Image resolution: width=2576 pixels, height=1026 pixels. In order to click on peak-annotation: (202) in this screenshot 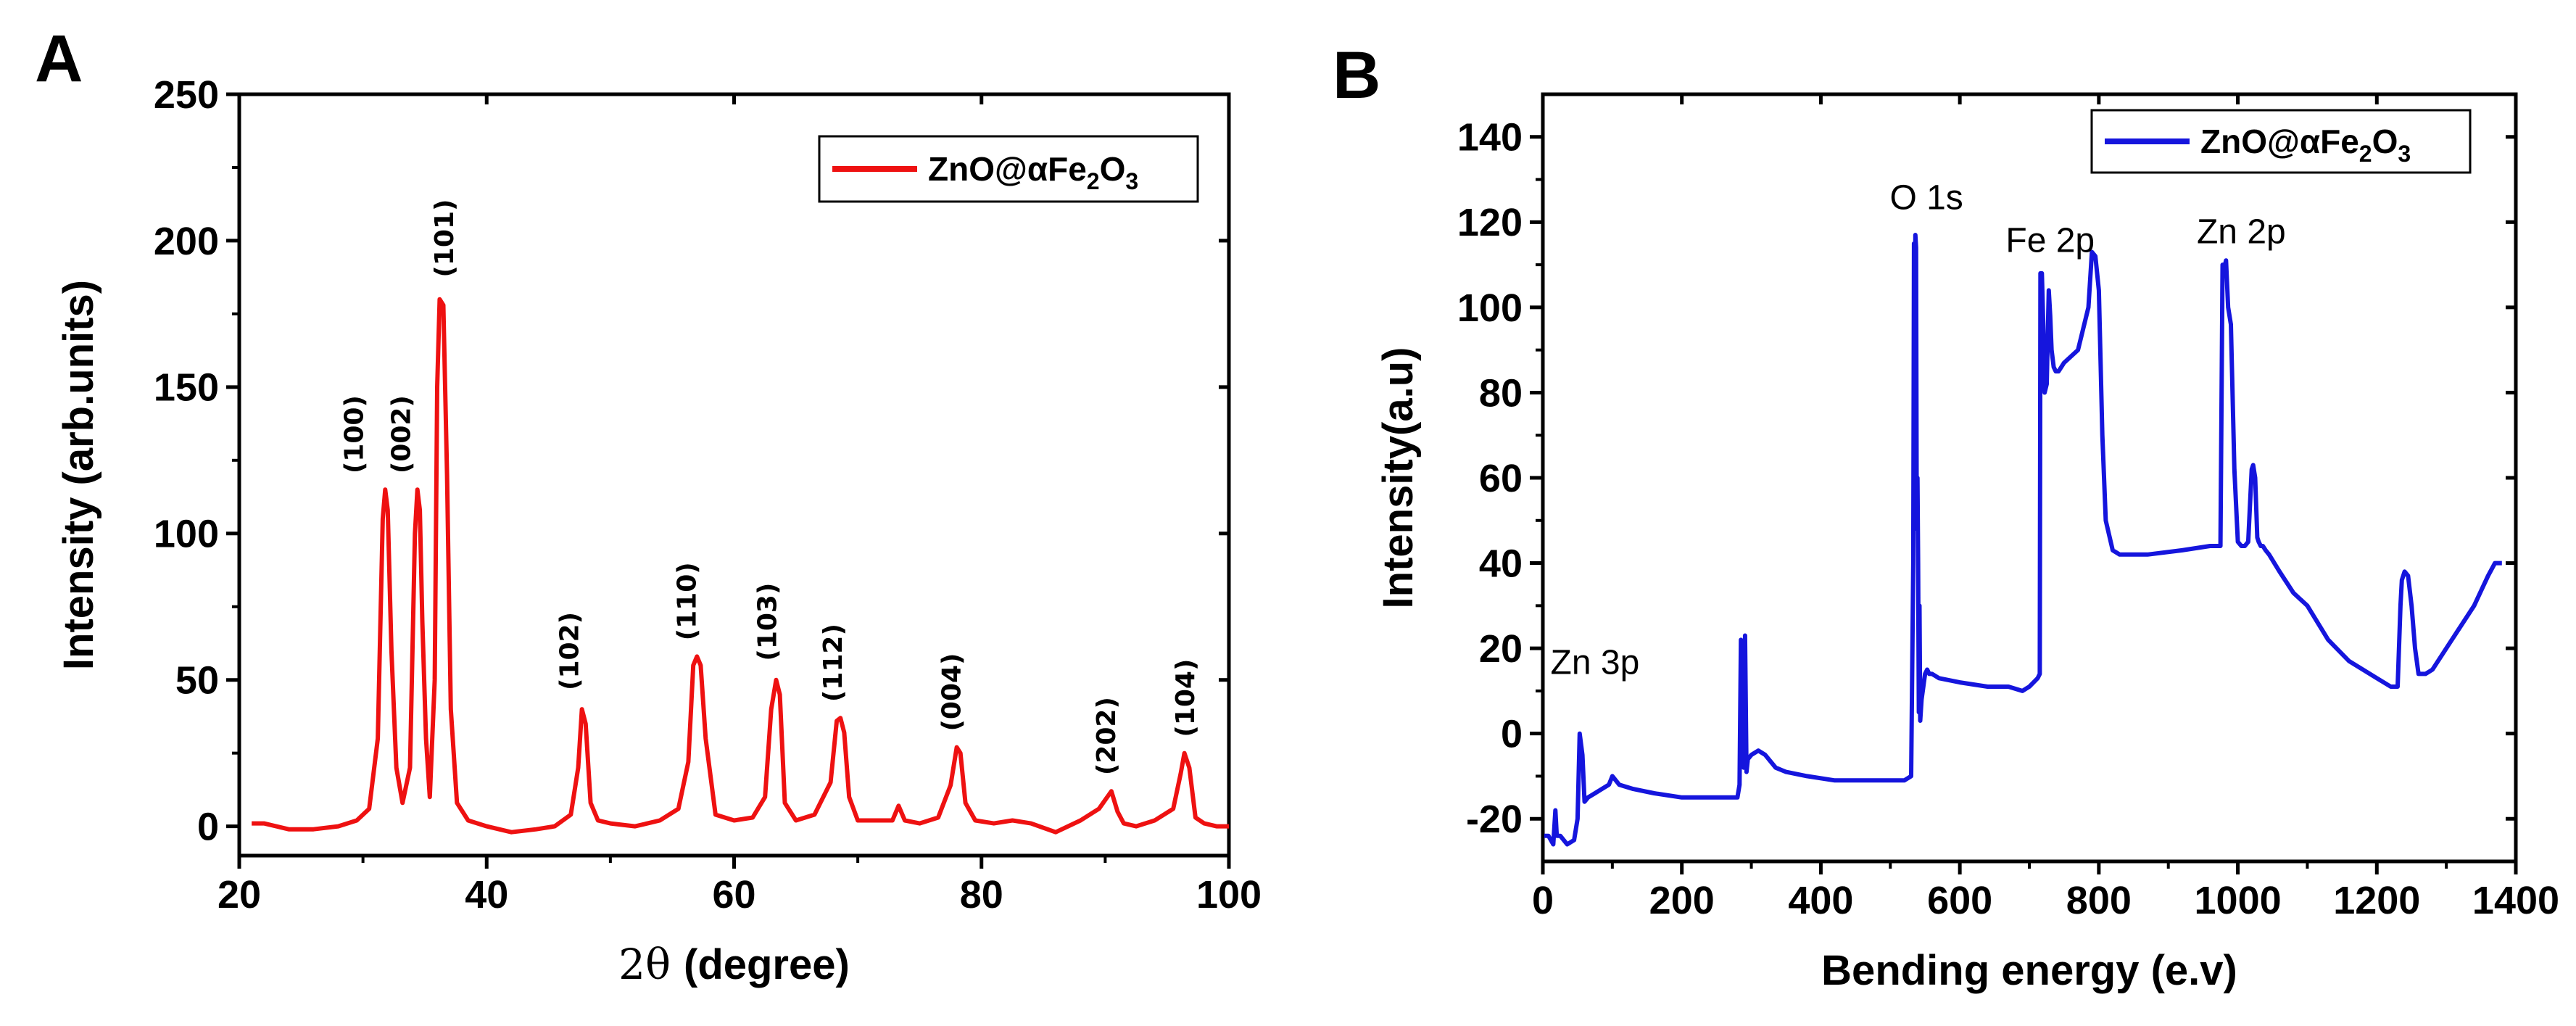, I will do `click(1107, 736)`.